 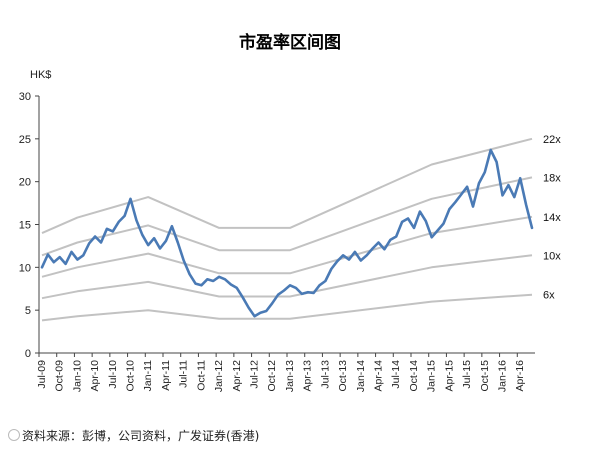 What do you see at coordinates (141, 436) in the screenshot?
I see `source-text: 资料来源：彭博，公司资料，广发证券(香港)` at bounding box center [141, 436].